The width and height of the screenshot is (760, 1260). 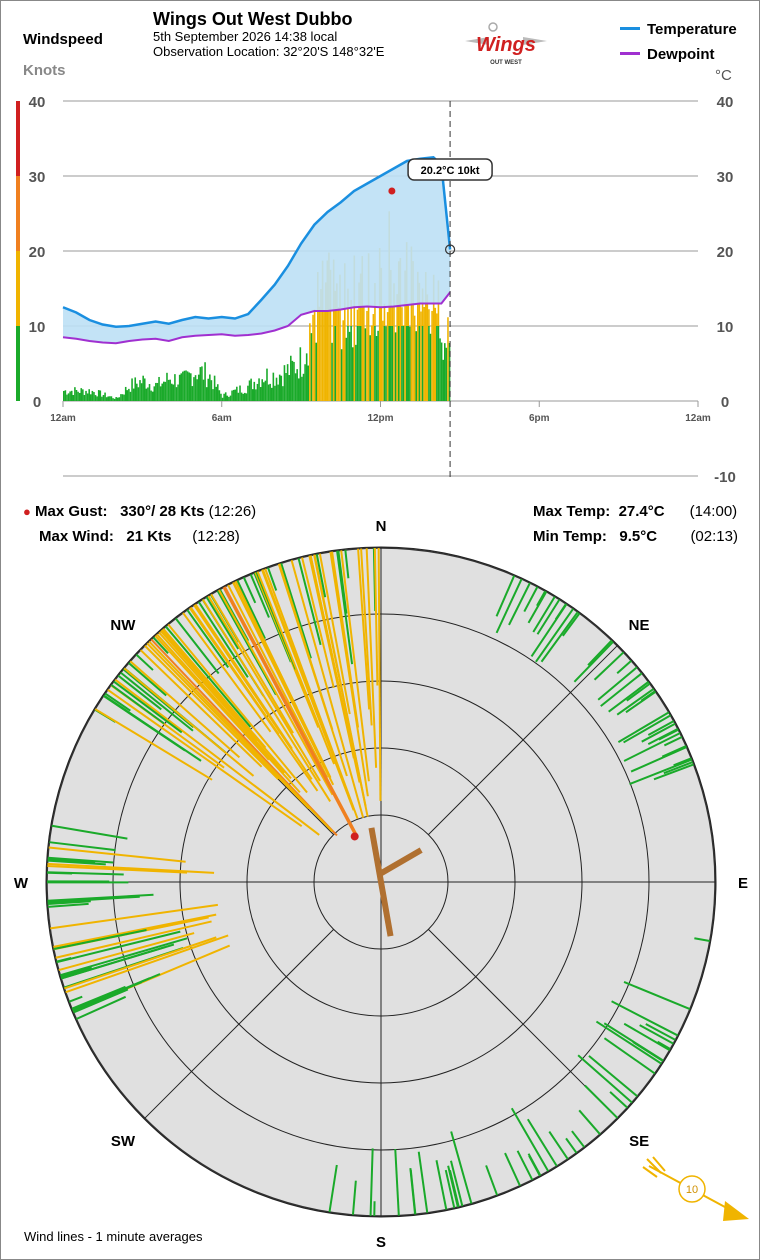 I want to click on y-left-tick-label: 10, so click(x=37, y=327).